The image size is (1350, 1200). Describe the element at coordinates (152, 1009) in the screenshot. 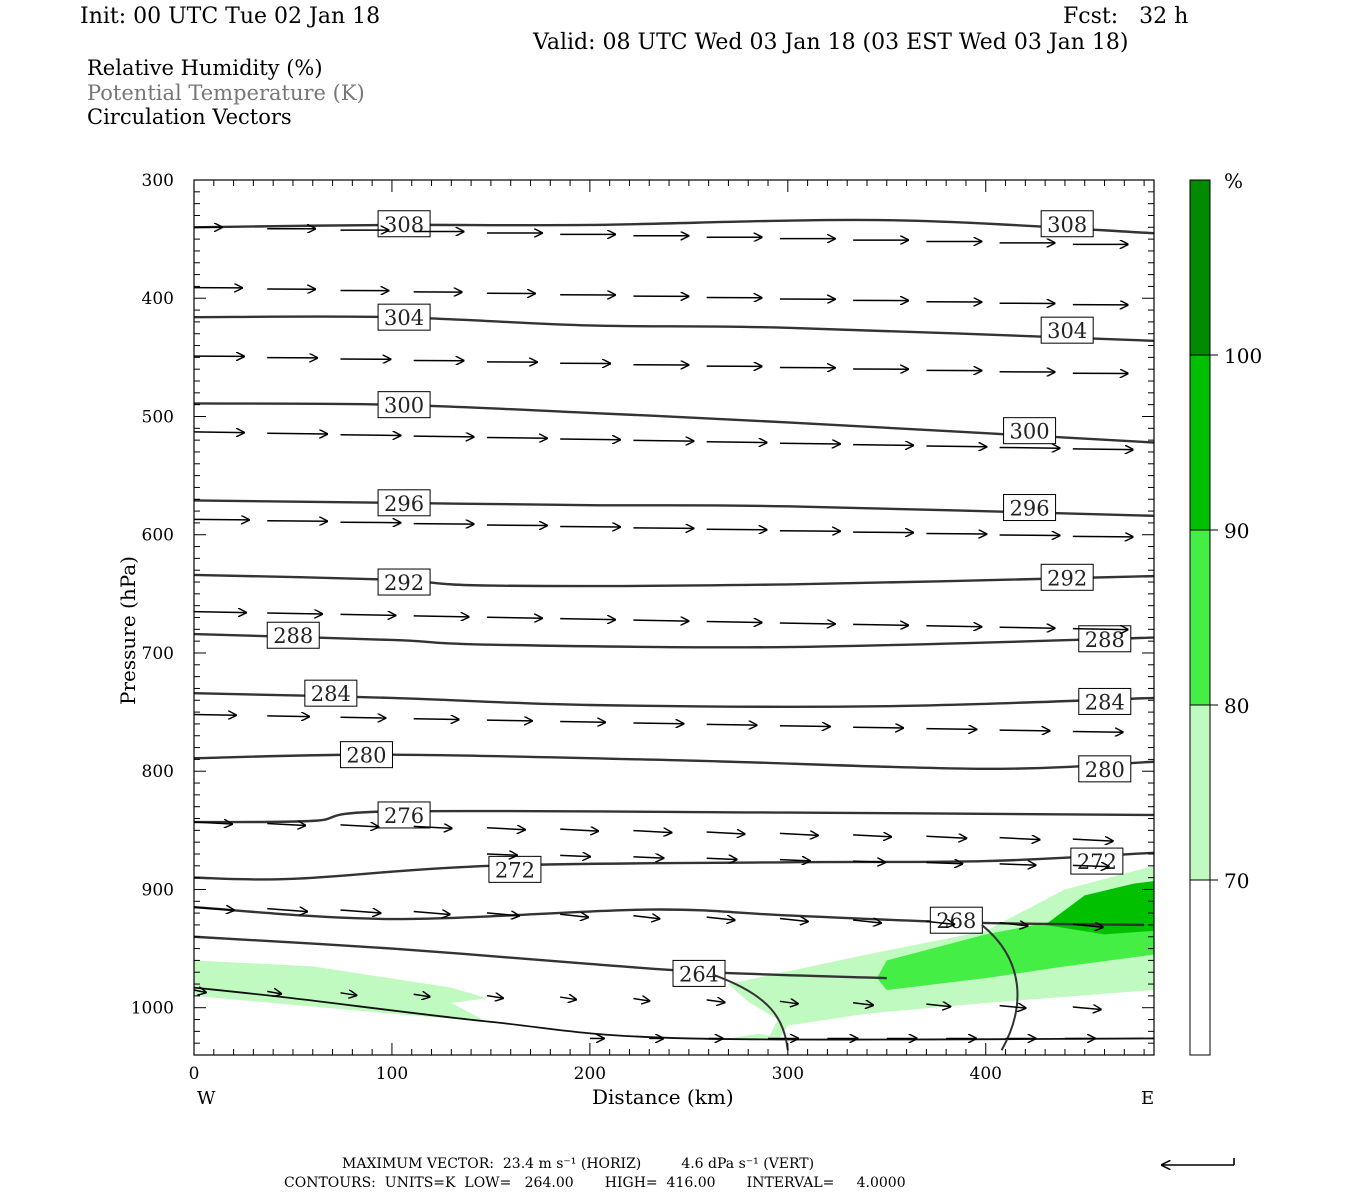

I see `y-tick-label: 1000` at that location.